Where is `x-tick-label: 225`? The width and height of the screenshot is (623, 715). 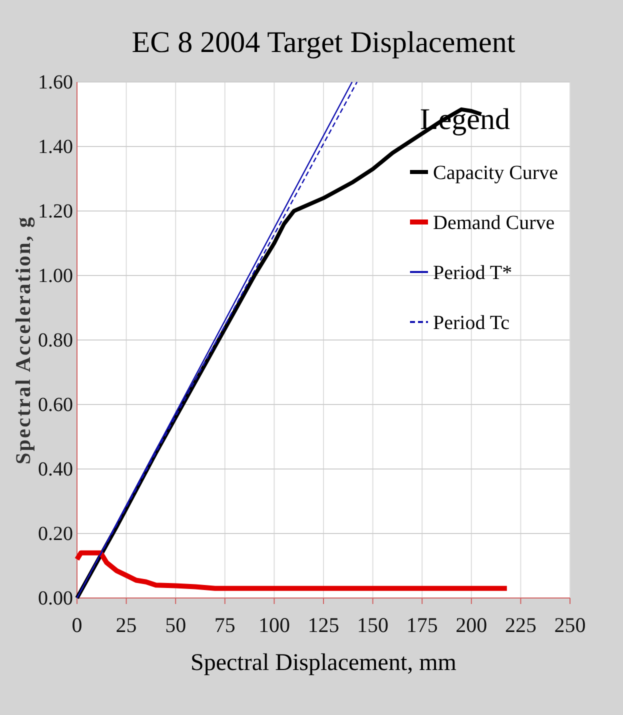
x-tick-label: 225 is located at coordinates (520, 625).